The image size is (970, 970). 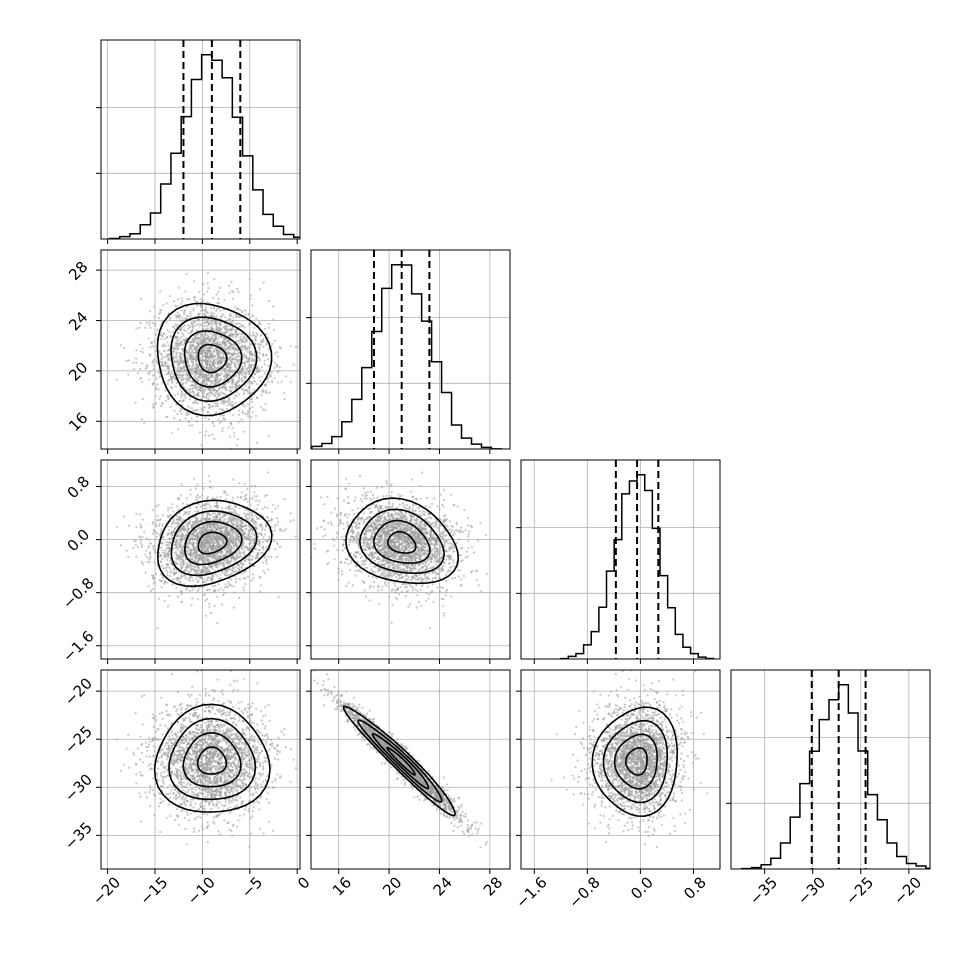 What do you see at coordinates (212, 358) in the screenshot?
I see `contour-line` at bounding box center [212, 358].